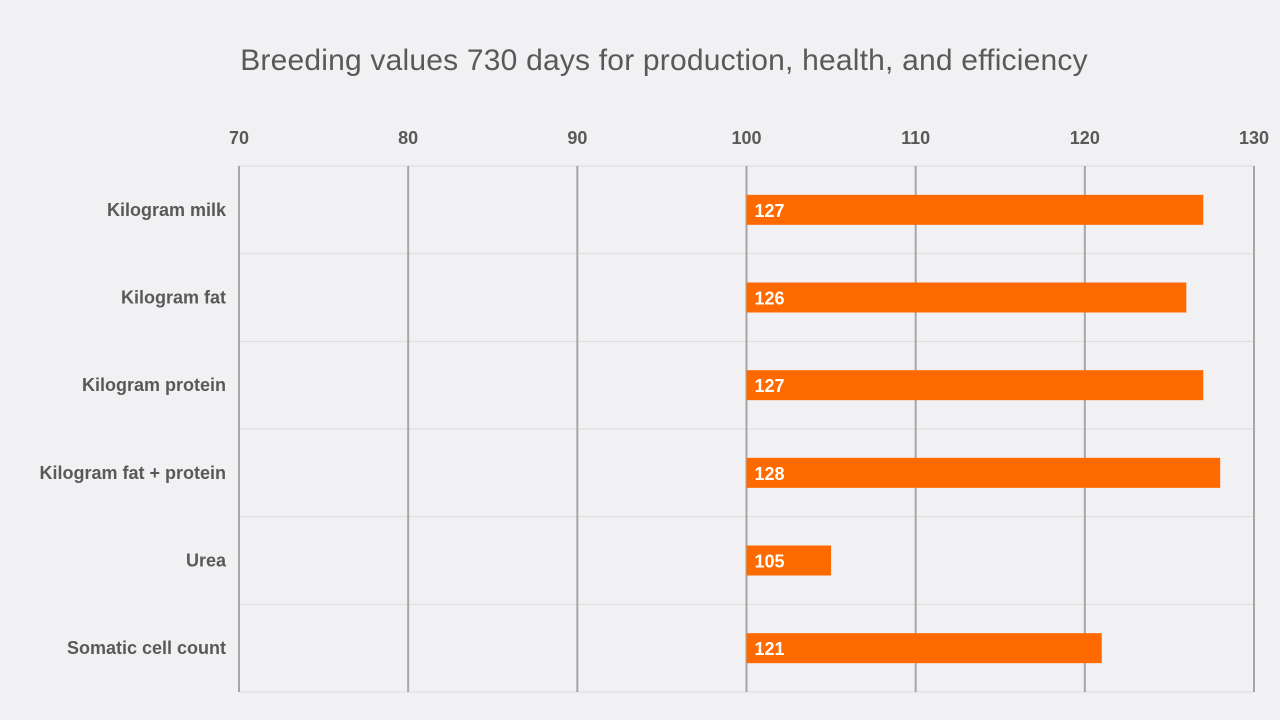 The width and height of the screenshot is (1280, 720). Describe the element at coordinates (770, 562) in the screenshot. I see `bar-value-label: 105` at that location.